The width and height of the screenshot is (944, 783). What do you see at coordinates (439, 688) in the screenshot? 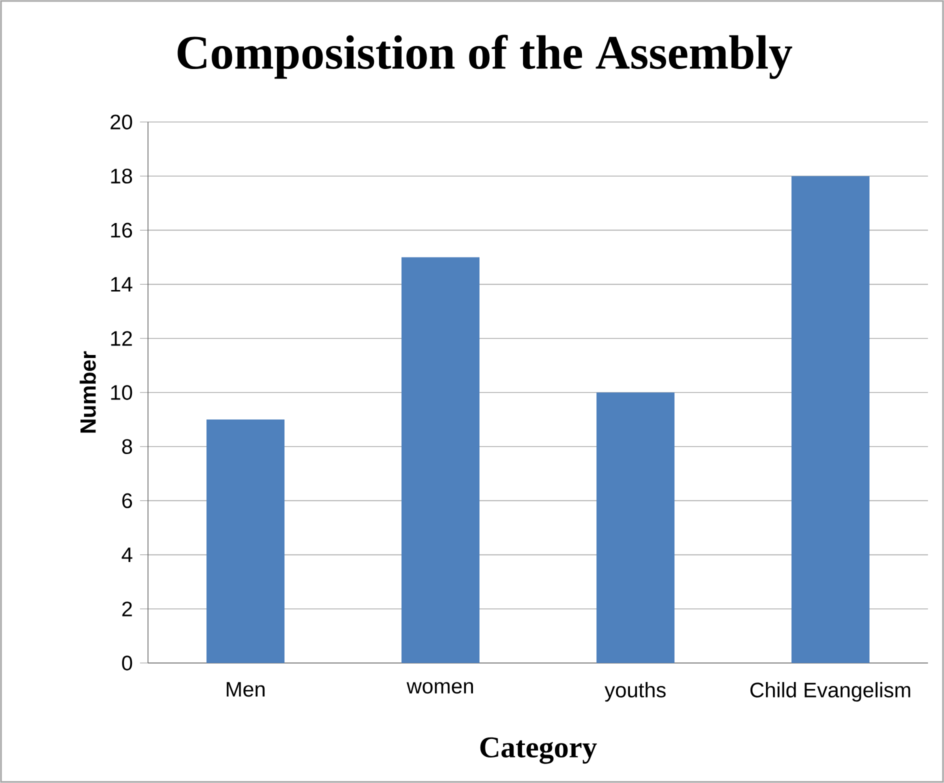
I see `x-tick-label: women` at bounding box center [439, 688].